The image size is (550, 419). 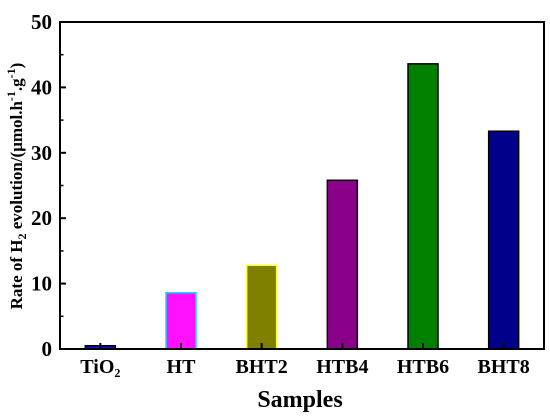 What do you see at coordinates (342, 367) in the screenshot?
I see `x-tick-label-3: HTB4` at bounding box center [342, 367].